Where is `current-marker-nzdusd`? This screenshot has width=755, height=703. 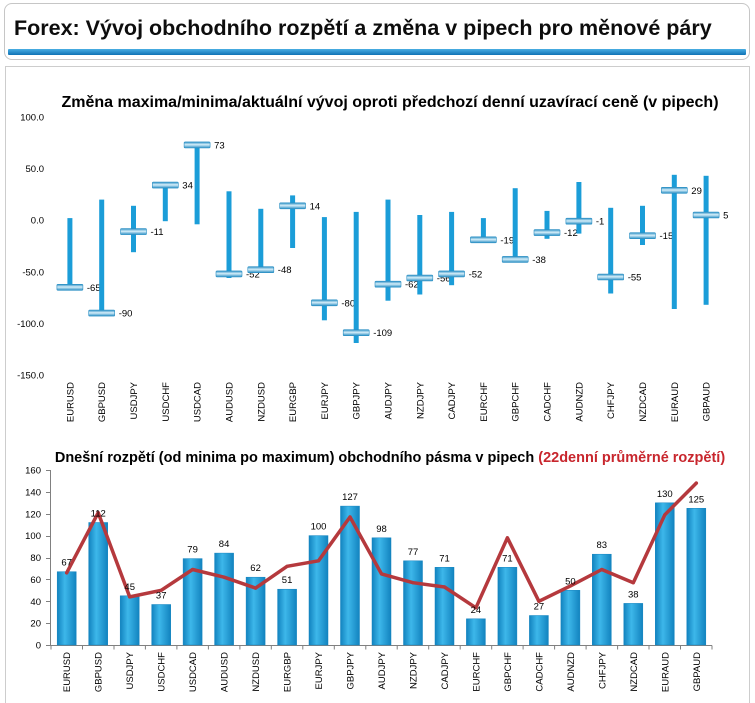 current-marker-nzdusd is located at coordinates (261, 270).